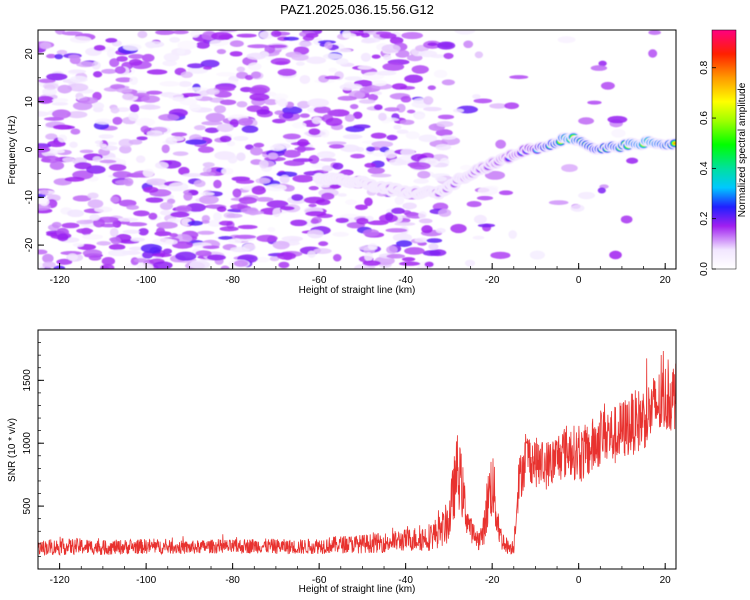 The width and height of the screenshot is (750, 600). I want to click on colorbar-tick-label: 0.2, so click(704, 218).